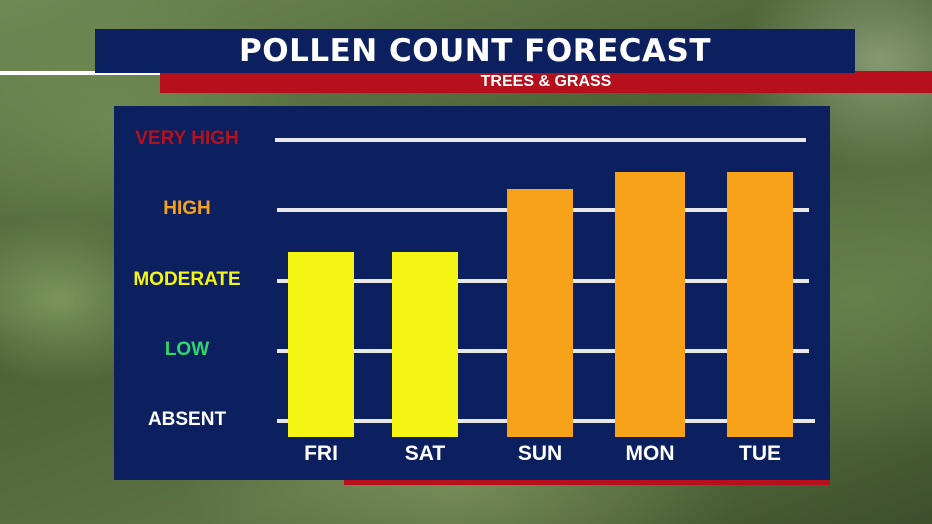 The width and height of the screenshot is (932, 524). What do you see at coordinates (587, 482) in the screenshot?
I see `panel-accent-stripe` at bounding box center [587, 482].